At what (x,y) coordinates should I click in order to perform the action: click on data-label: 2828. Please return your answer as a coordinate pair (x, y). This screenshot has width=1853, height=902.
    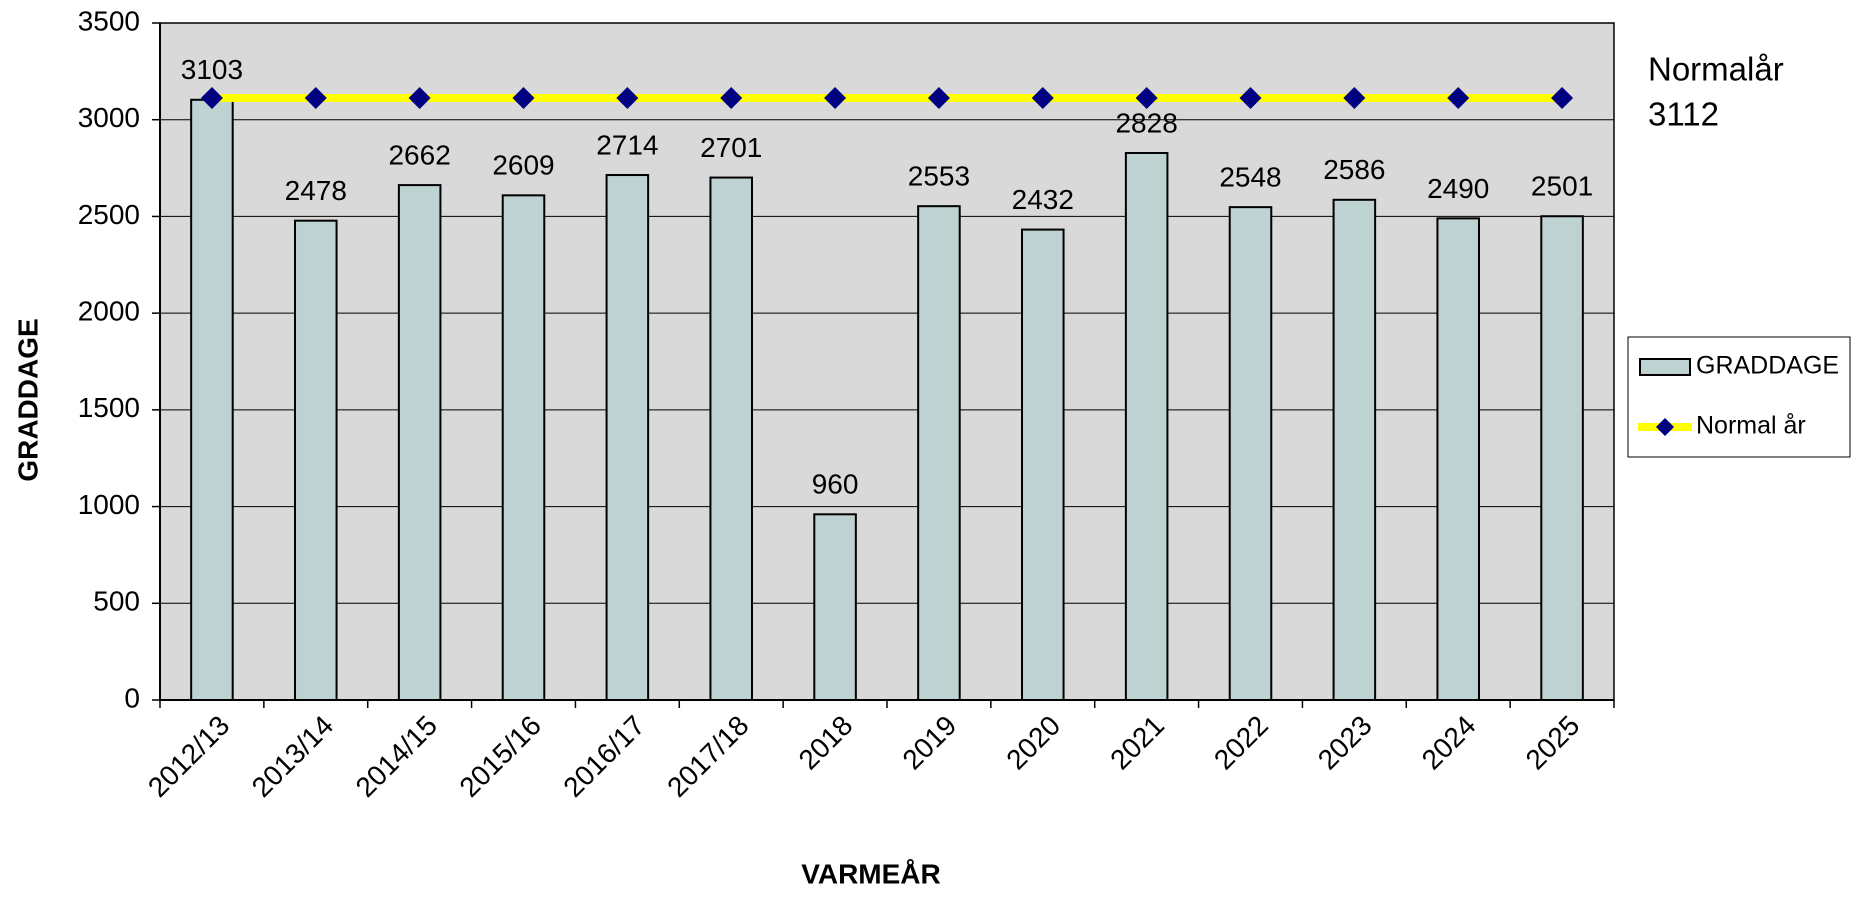
    Looking at the image, I should click on (1146, 122).